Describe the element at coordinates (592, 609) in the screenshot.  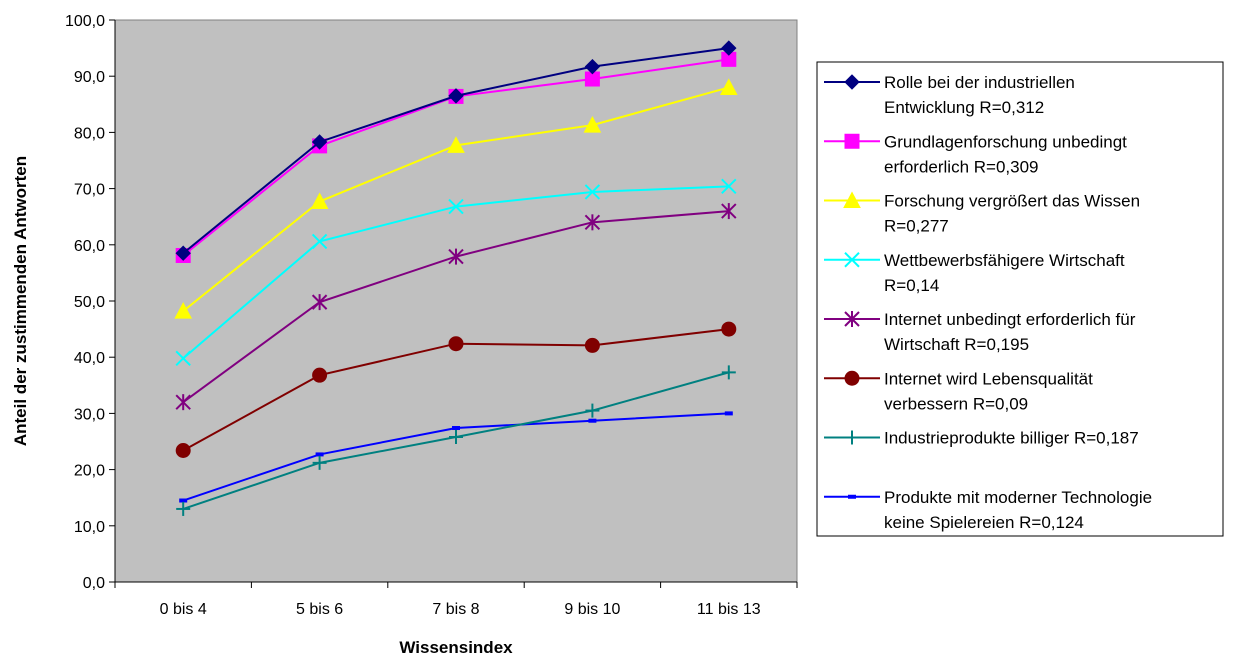
I see `x-tick-label: 9 bis 10` at that location.